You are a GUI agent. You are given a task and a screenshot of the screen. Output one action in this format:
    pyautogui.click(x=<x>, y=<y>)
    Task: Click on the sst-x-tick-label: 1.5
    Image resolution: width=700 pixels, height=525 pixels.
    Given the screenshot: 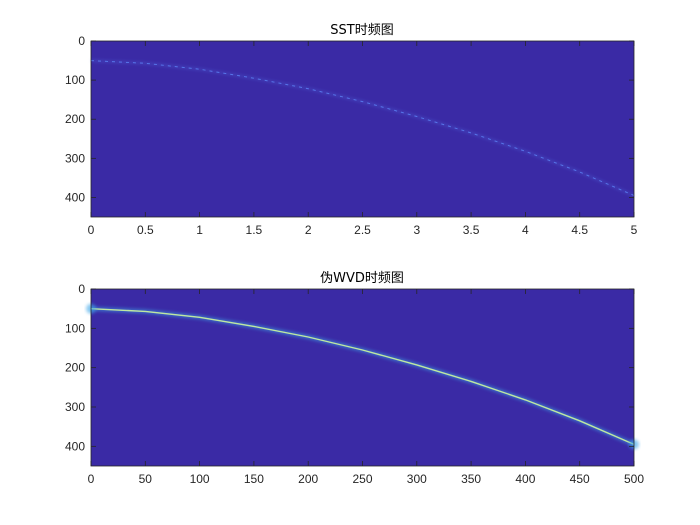 What is the action you would take?
    pyautogui.click(x=254, y=230)
    